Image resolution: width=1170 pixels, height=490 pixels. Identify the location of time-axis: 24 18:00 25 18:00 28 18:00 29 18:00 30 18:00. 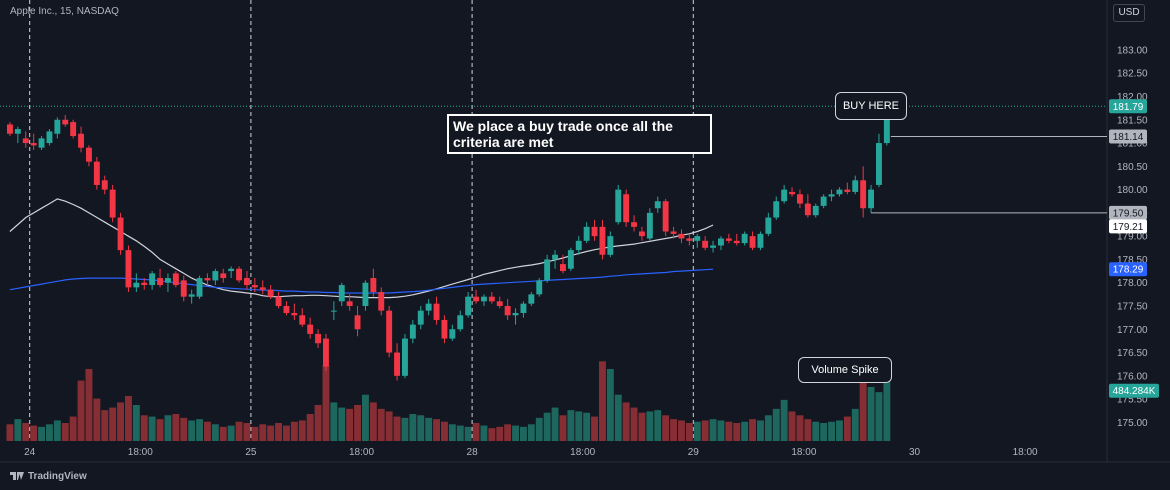
(531, 452).